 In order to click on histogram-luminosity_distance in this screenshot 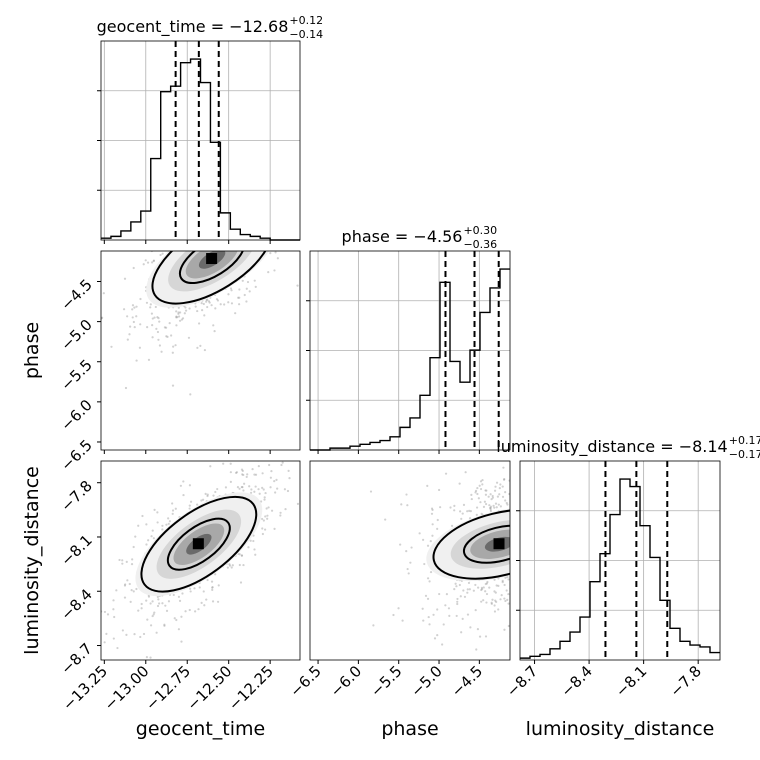, I will do `click(620, 568)`.